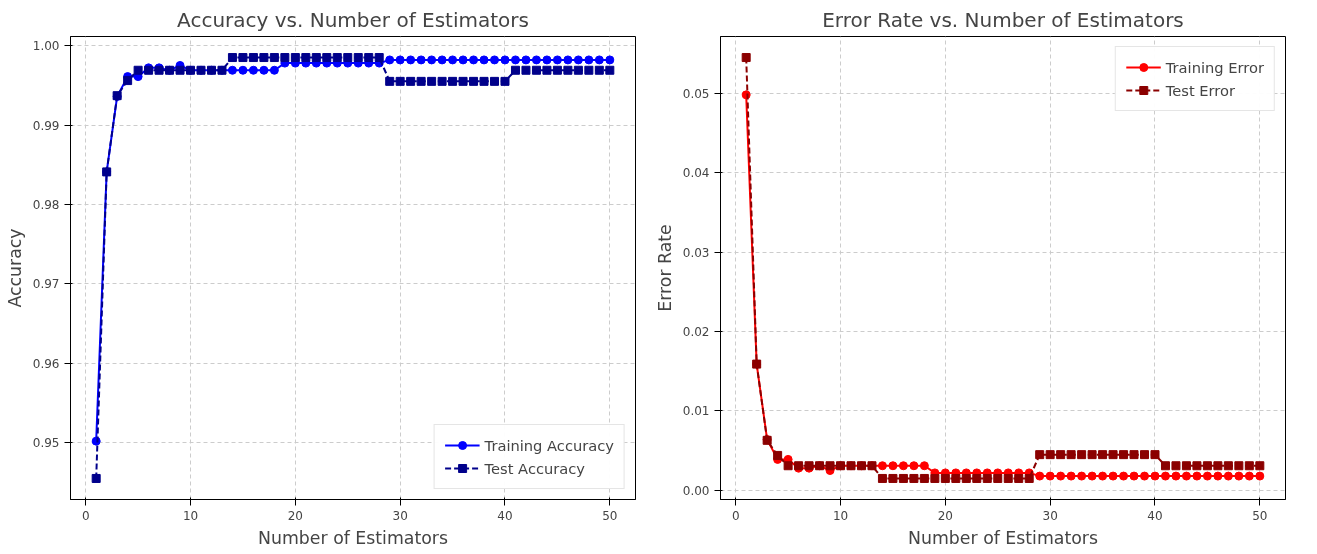  What do you see at coordinates (1003, 19) in the screenshot?
I see `chart-title: Error Rate vs. Number of Estimators` at bounding box center [1003, 19].